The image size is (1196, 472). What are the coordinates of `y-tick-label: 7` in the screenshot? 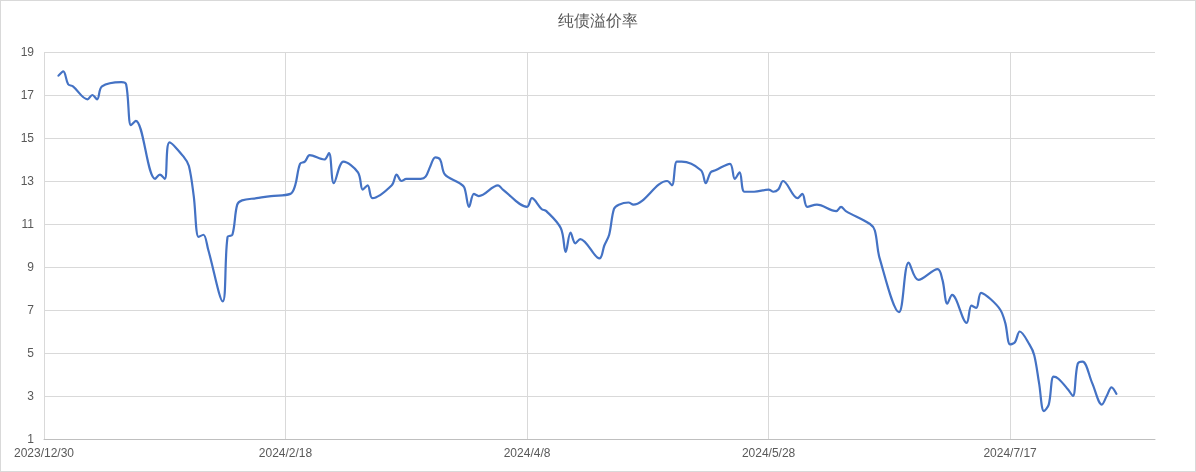 It's located at (31, 310).